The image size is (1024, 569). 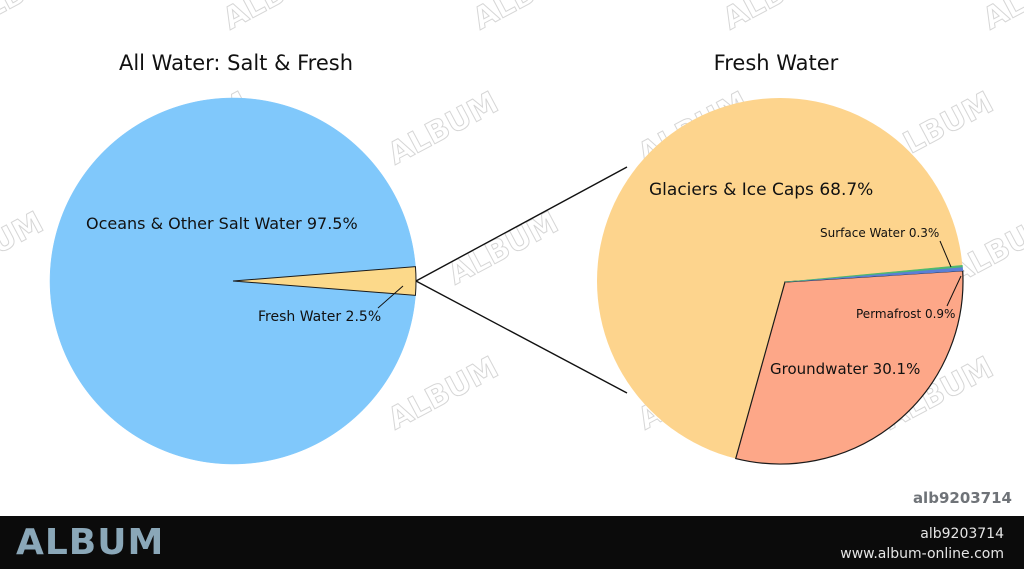 What do you see at coordinates (390, 297) in the screenshot?
I see `leader-fresh-water` at bounding box center [390, 297].